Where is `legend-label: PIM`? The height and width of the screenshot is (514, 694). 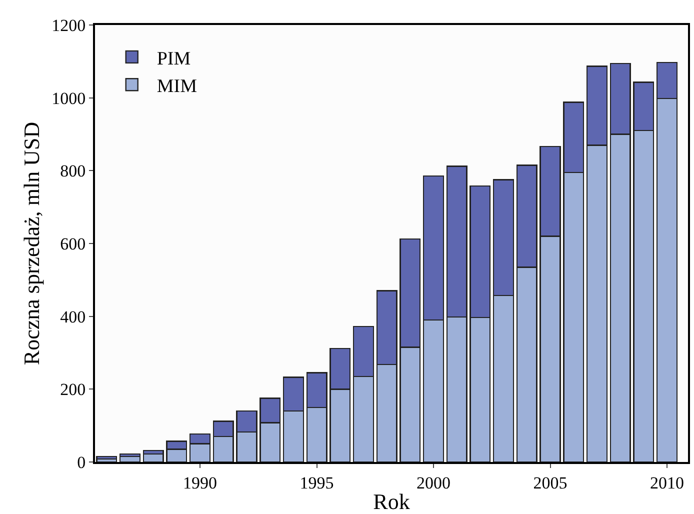
legend-label: PIM is located at coordinates (173, 59).